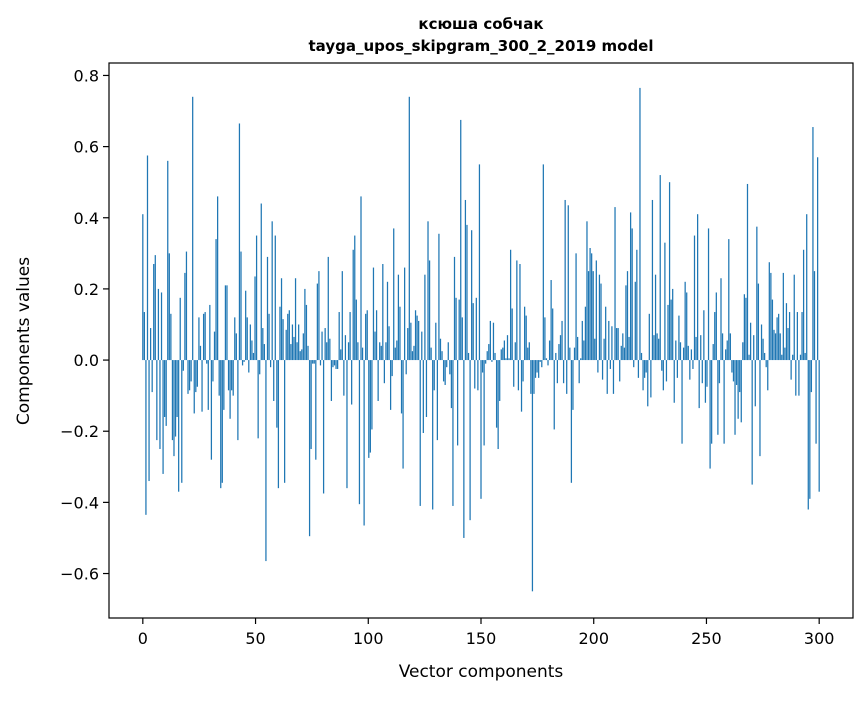 This screenshot has height=701, width=867. I want to click on x-tick-label: 300, so click(819, 638).